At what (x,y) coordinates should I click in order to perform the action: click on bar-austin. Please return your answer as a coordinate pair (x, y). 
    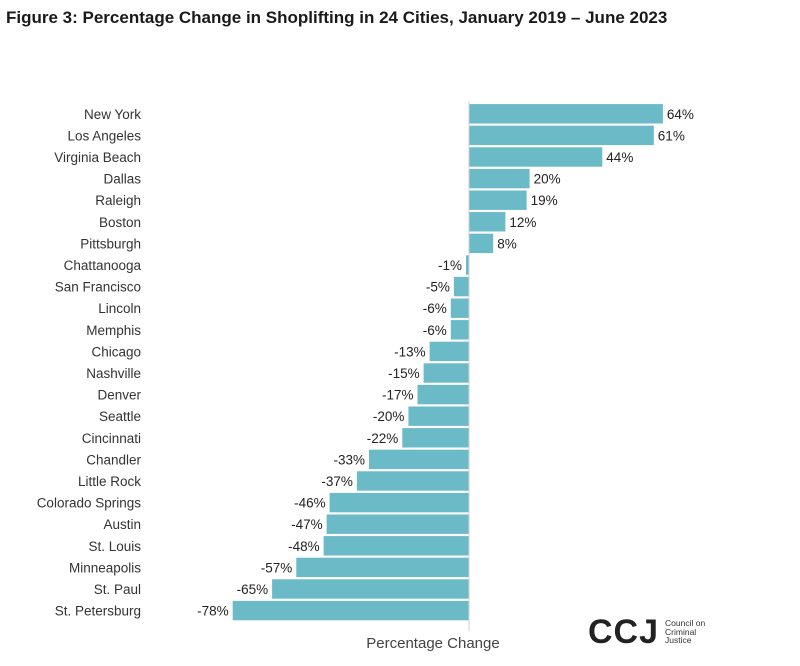
    Looking at the image, I should click on (397, 524).